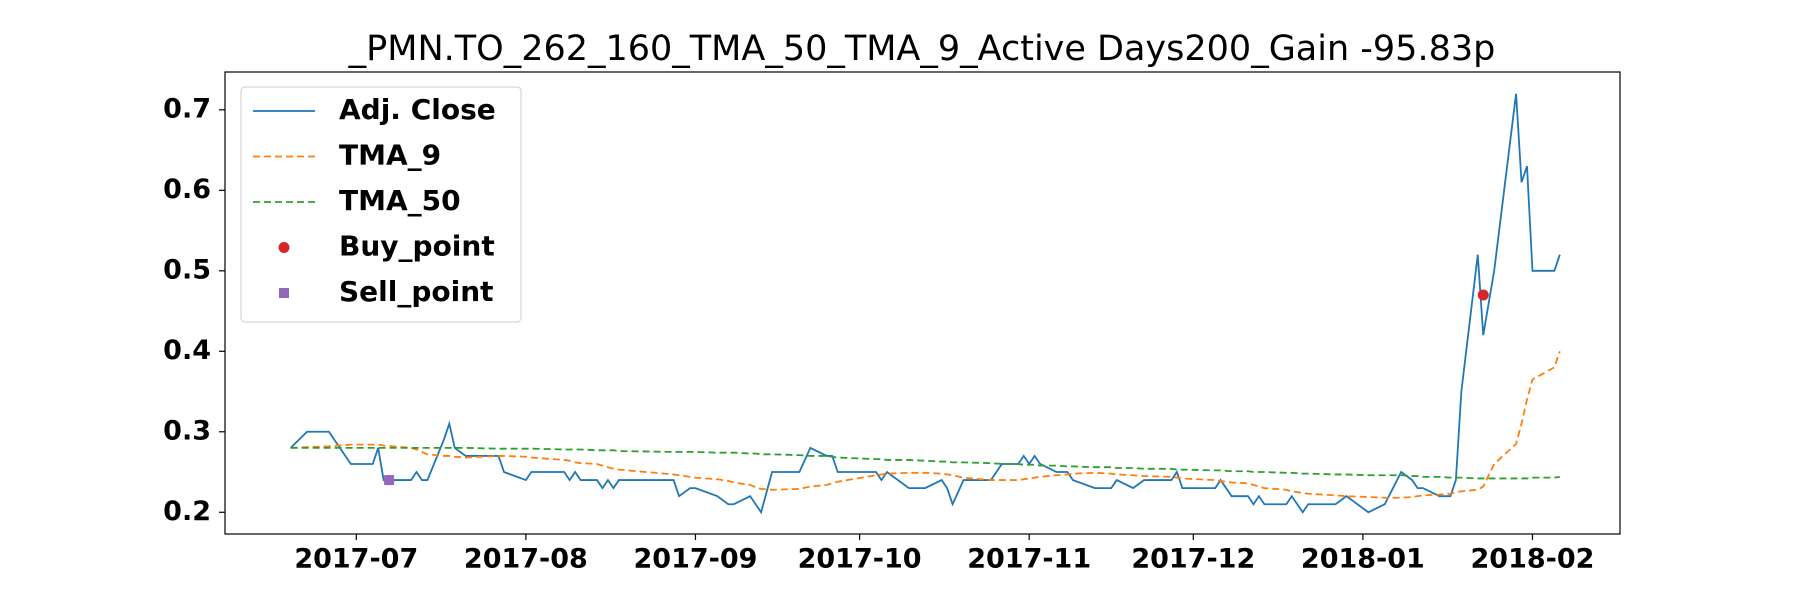  I want to click on legend-label: Sell_point, so click(416, 291).